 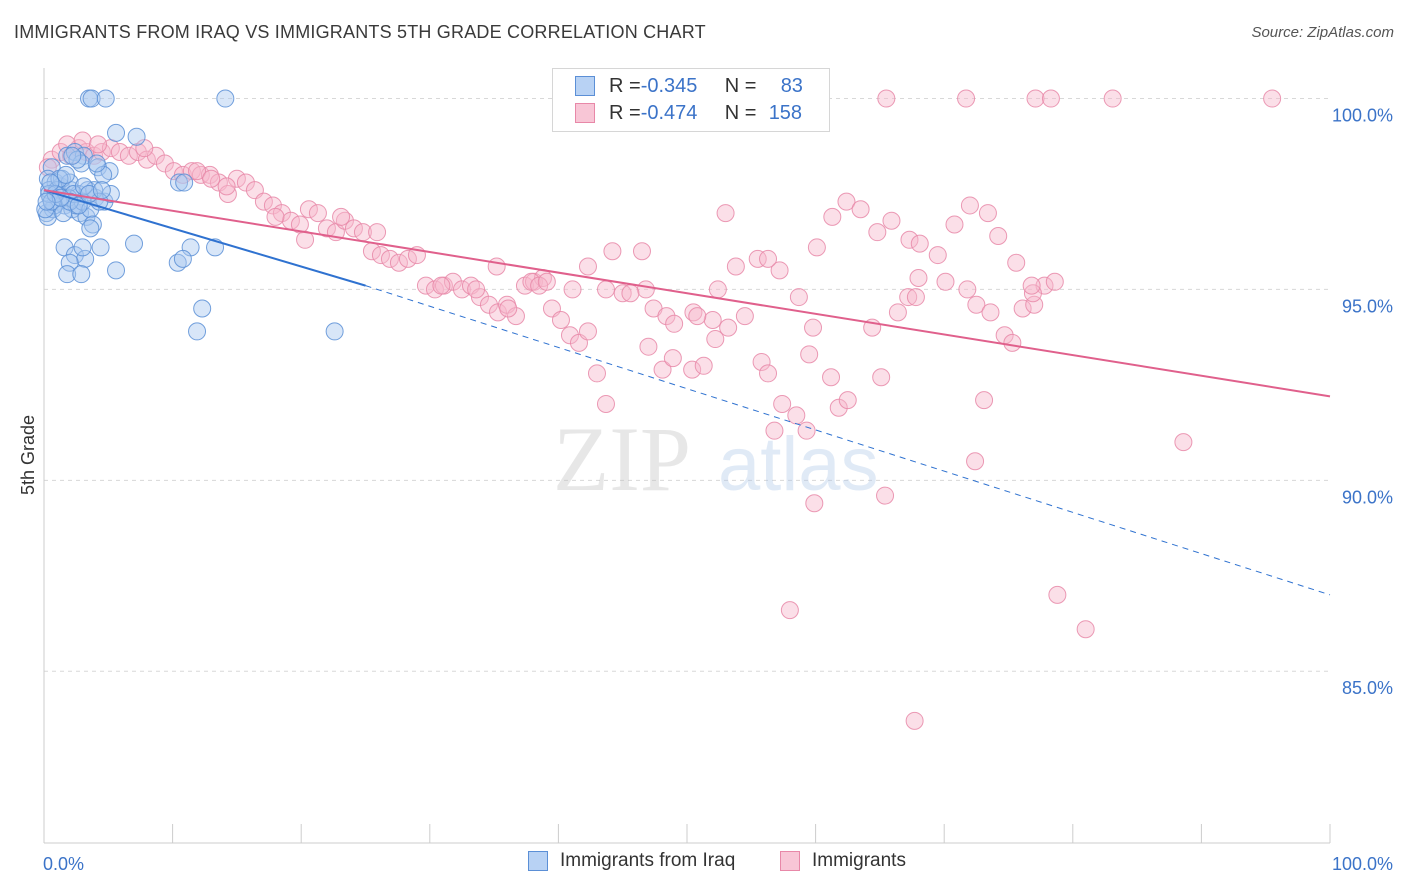 I want to click on watermark-atlas: atlas, so click(x=798, y=464).